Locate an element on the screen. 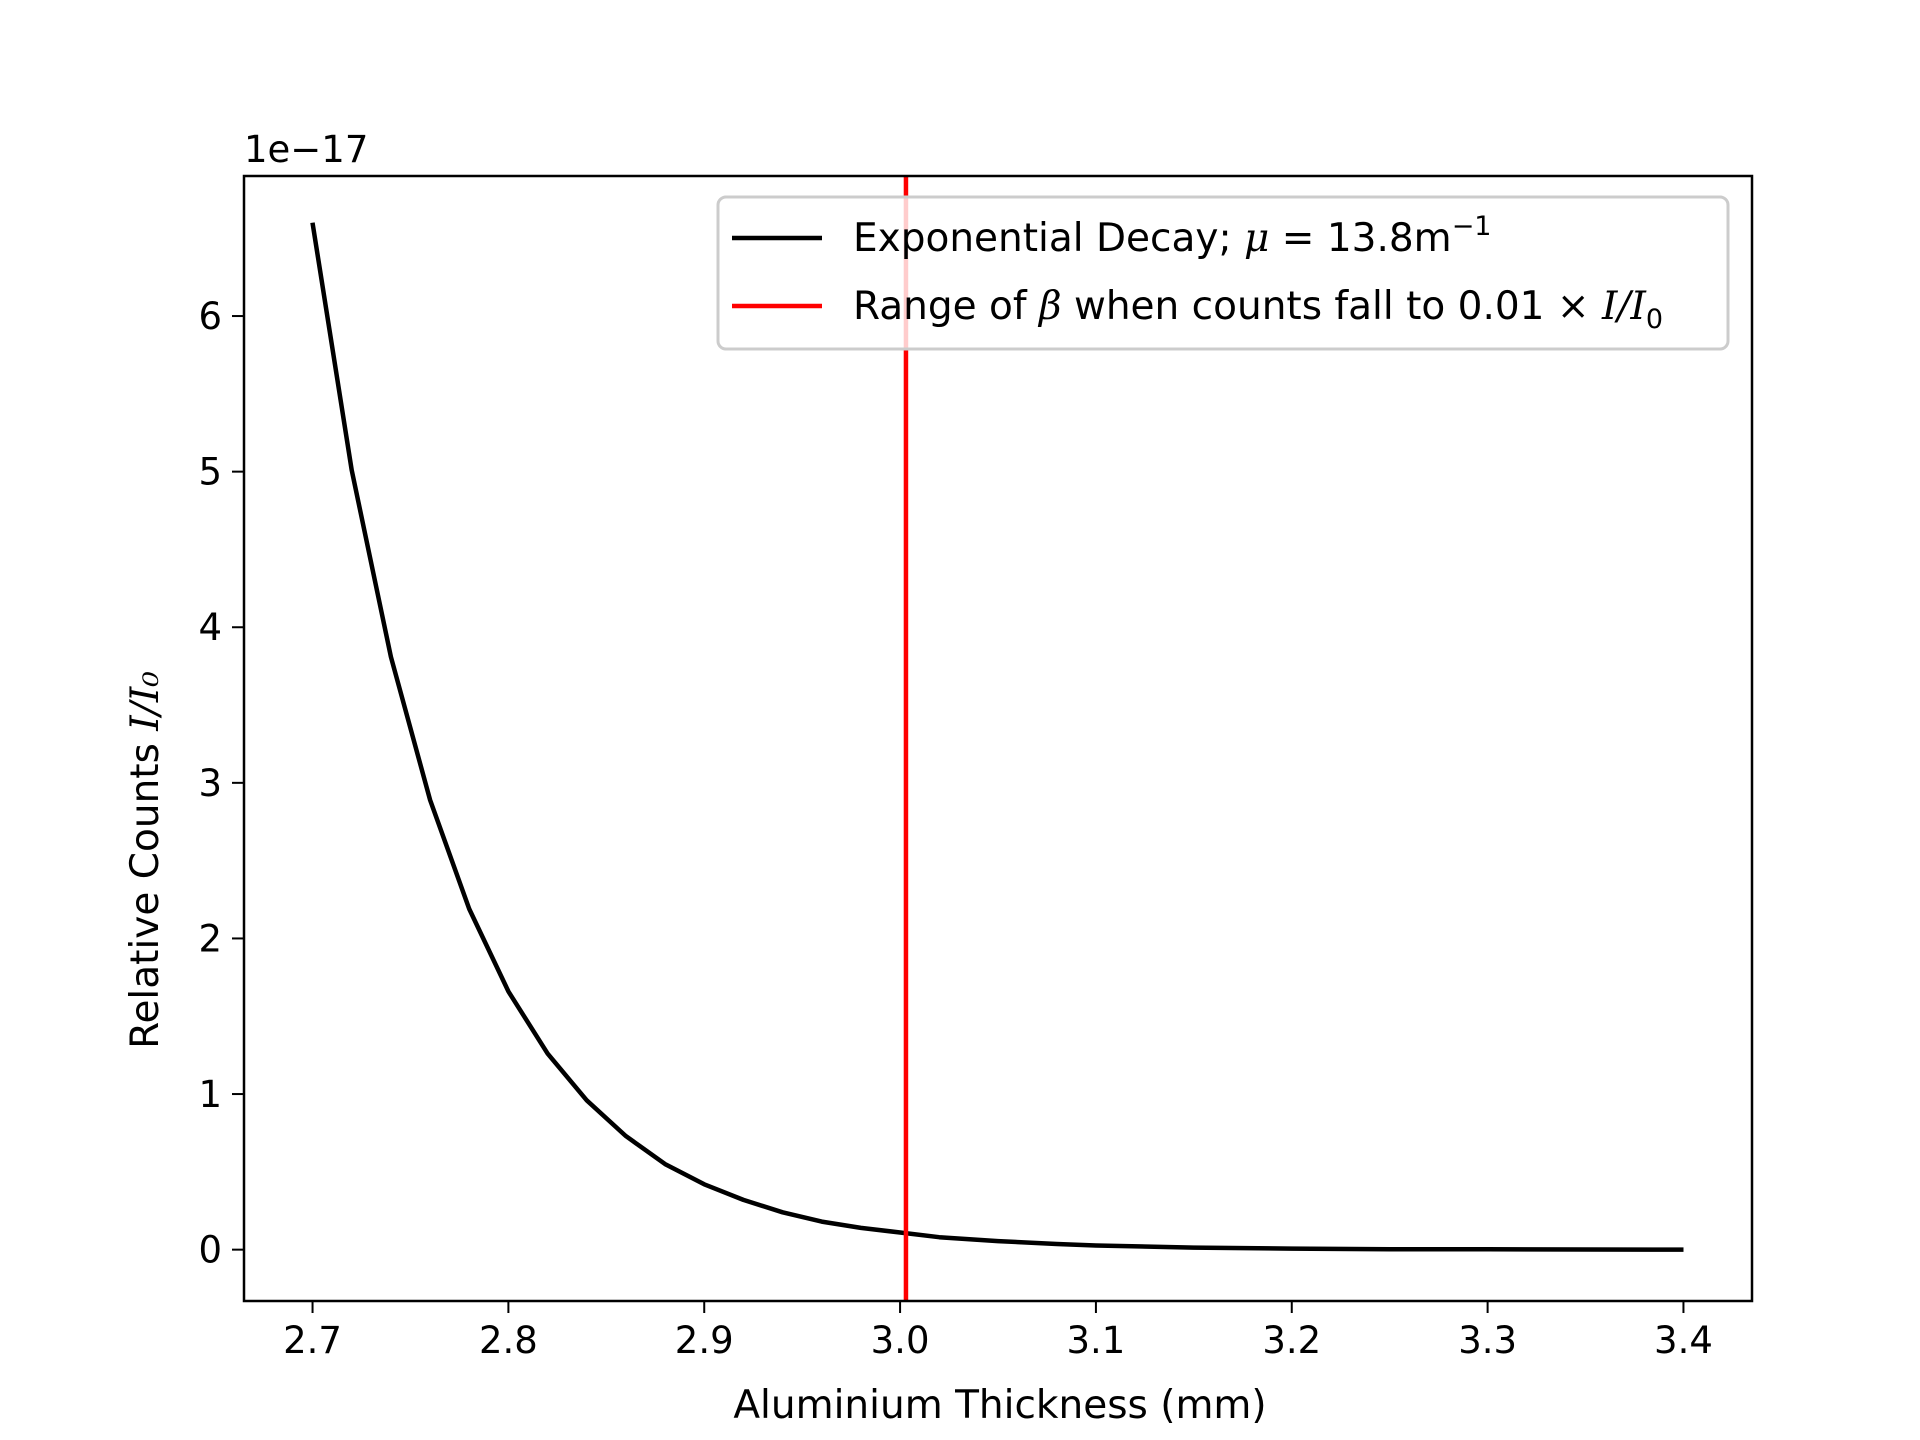  y-tick-label: 0 is located at coordinates (210, 1250).